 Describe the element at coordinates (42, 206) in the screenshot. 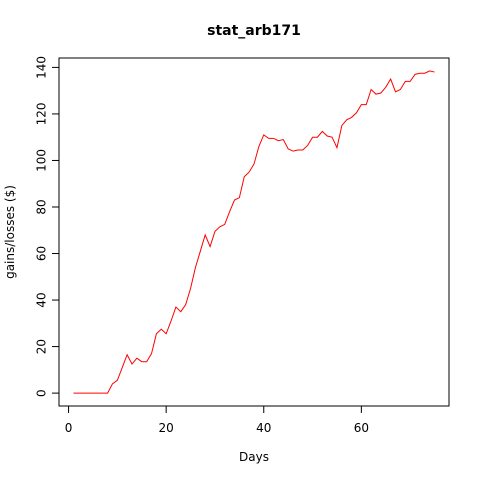

I see `y-tick-label: 80` at that location.